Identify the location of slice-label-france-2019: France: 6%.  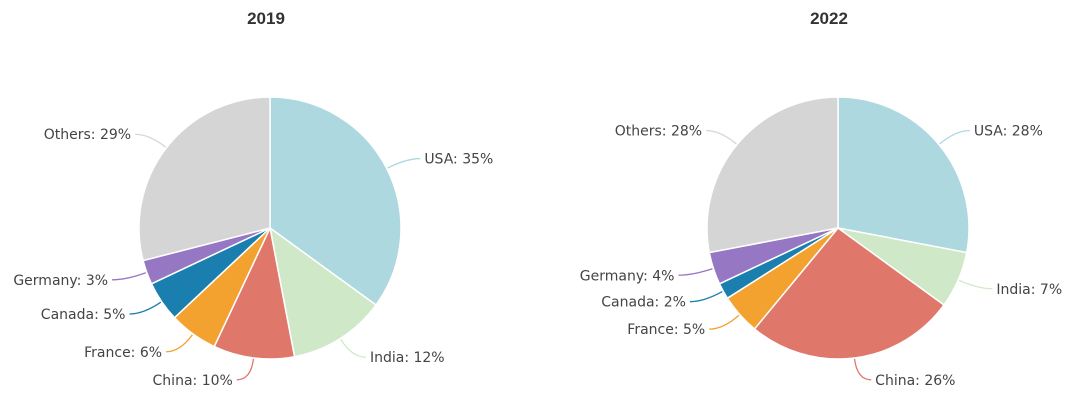
(123, 353).